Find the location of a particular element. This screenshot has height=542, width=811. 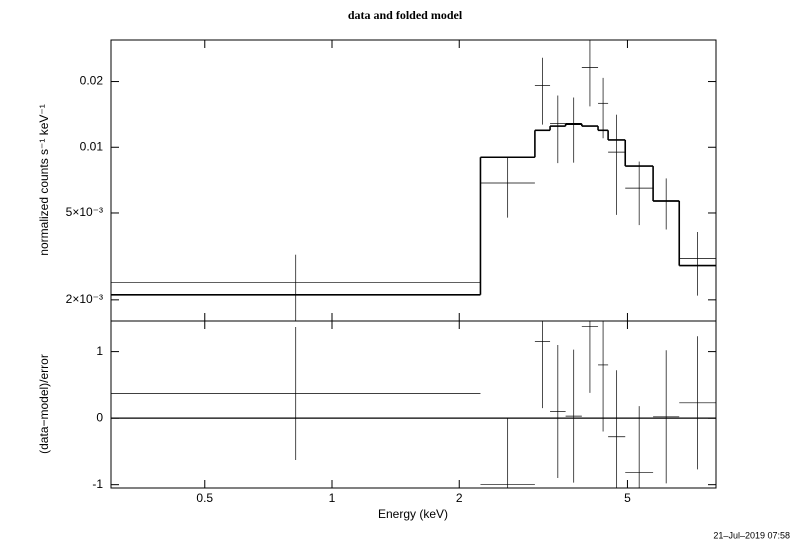

x-axis-label: Energy (keV) is located at coordinates (413, 514).